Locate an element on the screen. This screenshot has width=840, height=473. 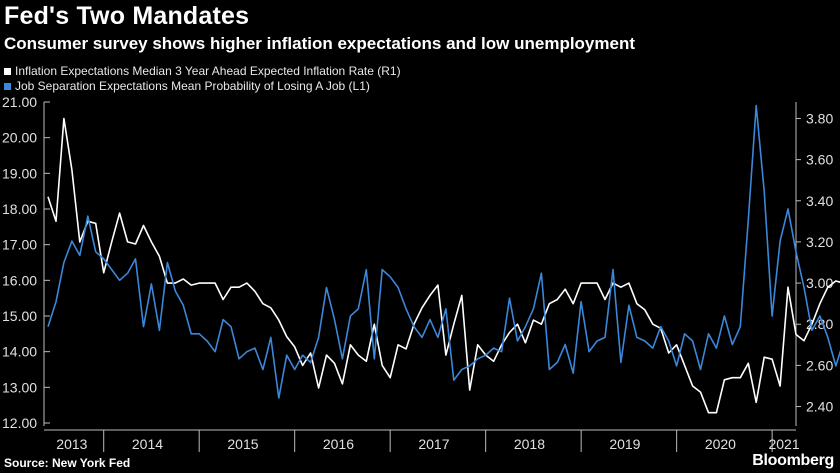
left-tick-label: 21.00 is located at coordinates (19, 102).